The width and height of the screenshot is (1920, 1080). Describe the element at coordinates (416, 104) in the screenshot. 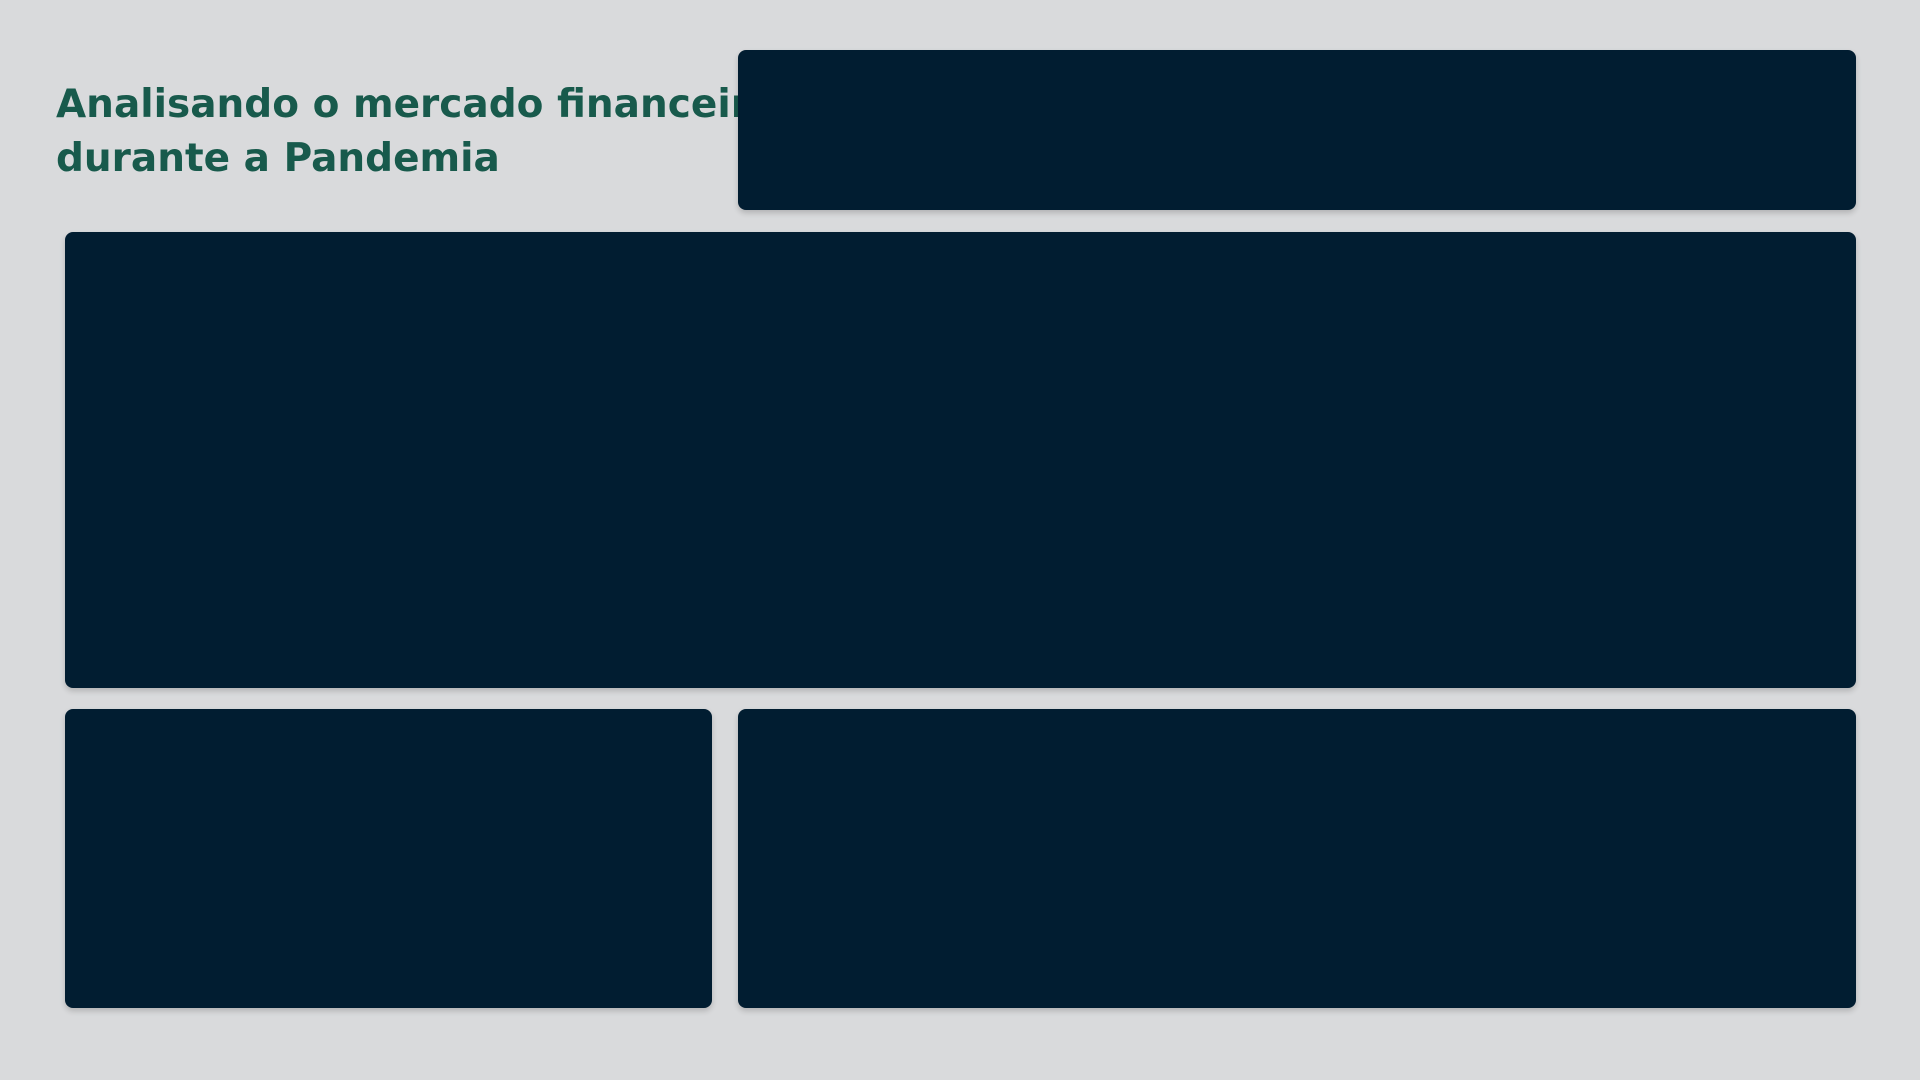

I see `page-title-line-1: Analisando o mercado financeiro` at that location.